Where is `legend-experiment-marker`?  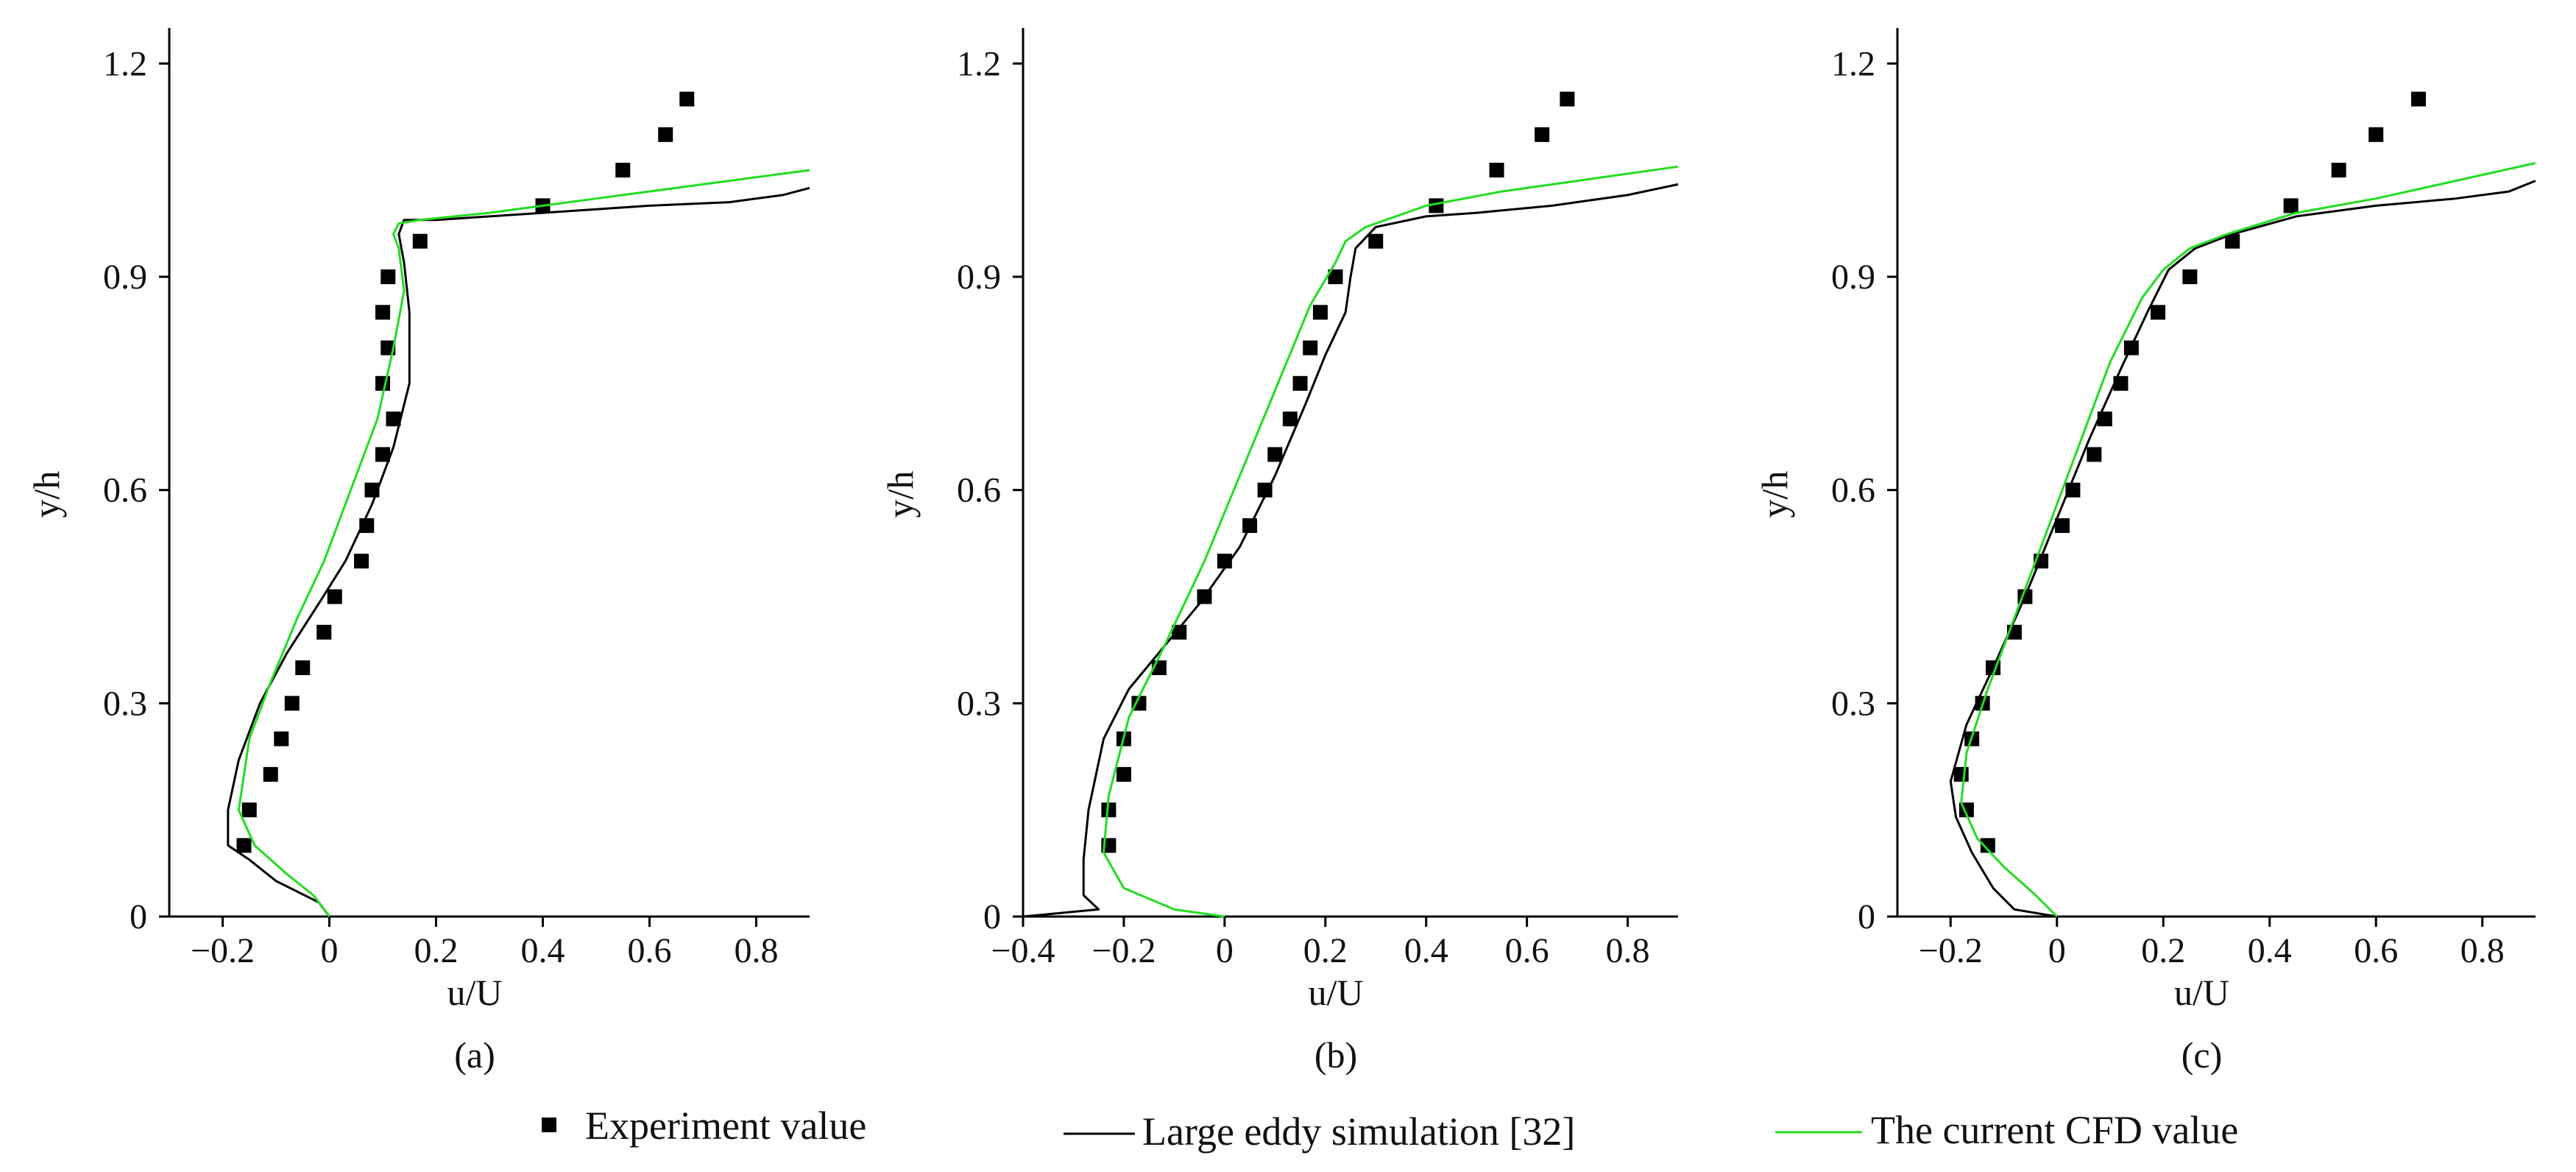 legend-experiment-marker is located at coordinates (549, 1125).